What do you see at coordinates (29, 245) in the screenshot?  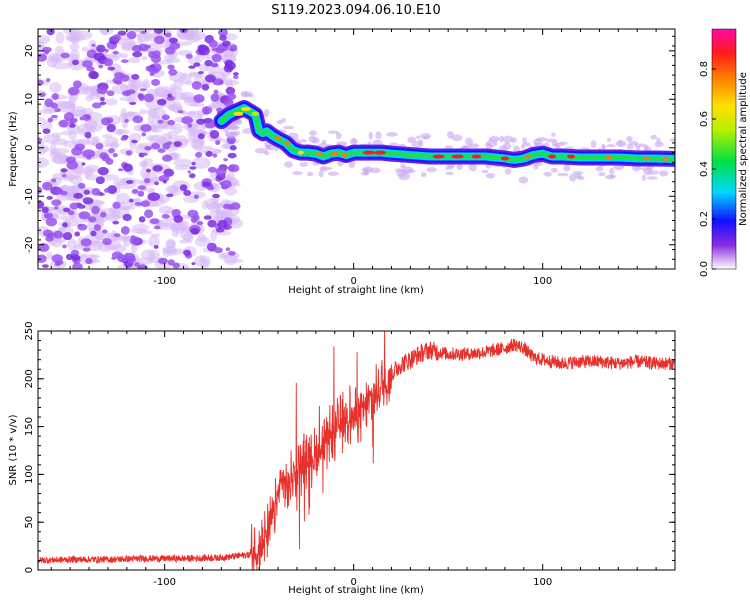 I see `top-y-tick-label: -20` at bounding box center [29, 245].